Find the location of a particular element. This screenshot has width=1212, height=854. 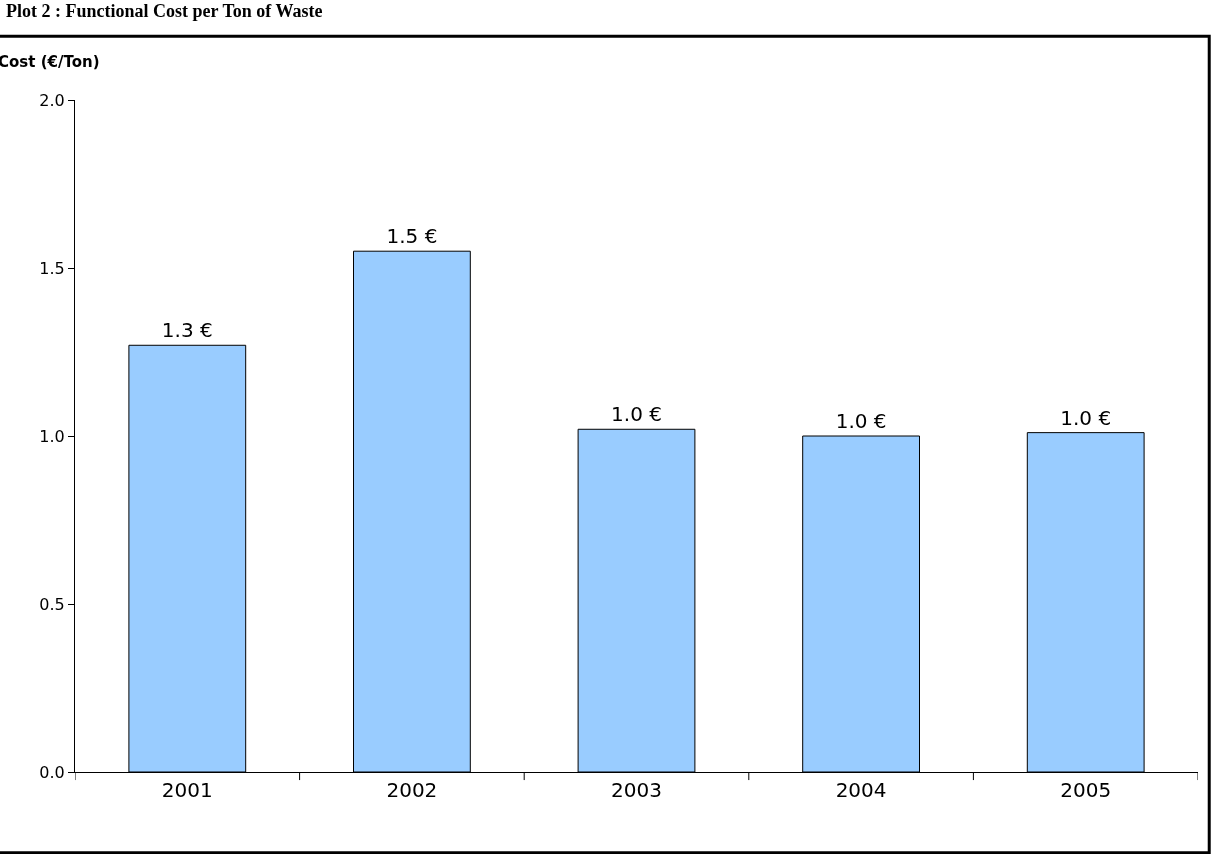

x-tick-label: 2001 is located at coordinates (187, 790).